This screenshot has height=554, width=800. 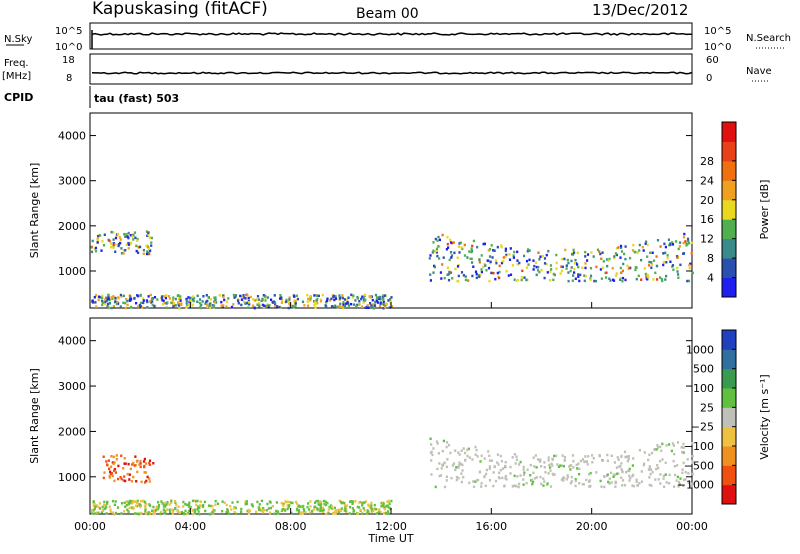 What do you see at coordinates (391, 69) in the screenshot?
I see `freq-panel` at bounding box center [391, 69].